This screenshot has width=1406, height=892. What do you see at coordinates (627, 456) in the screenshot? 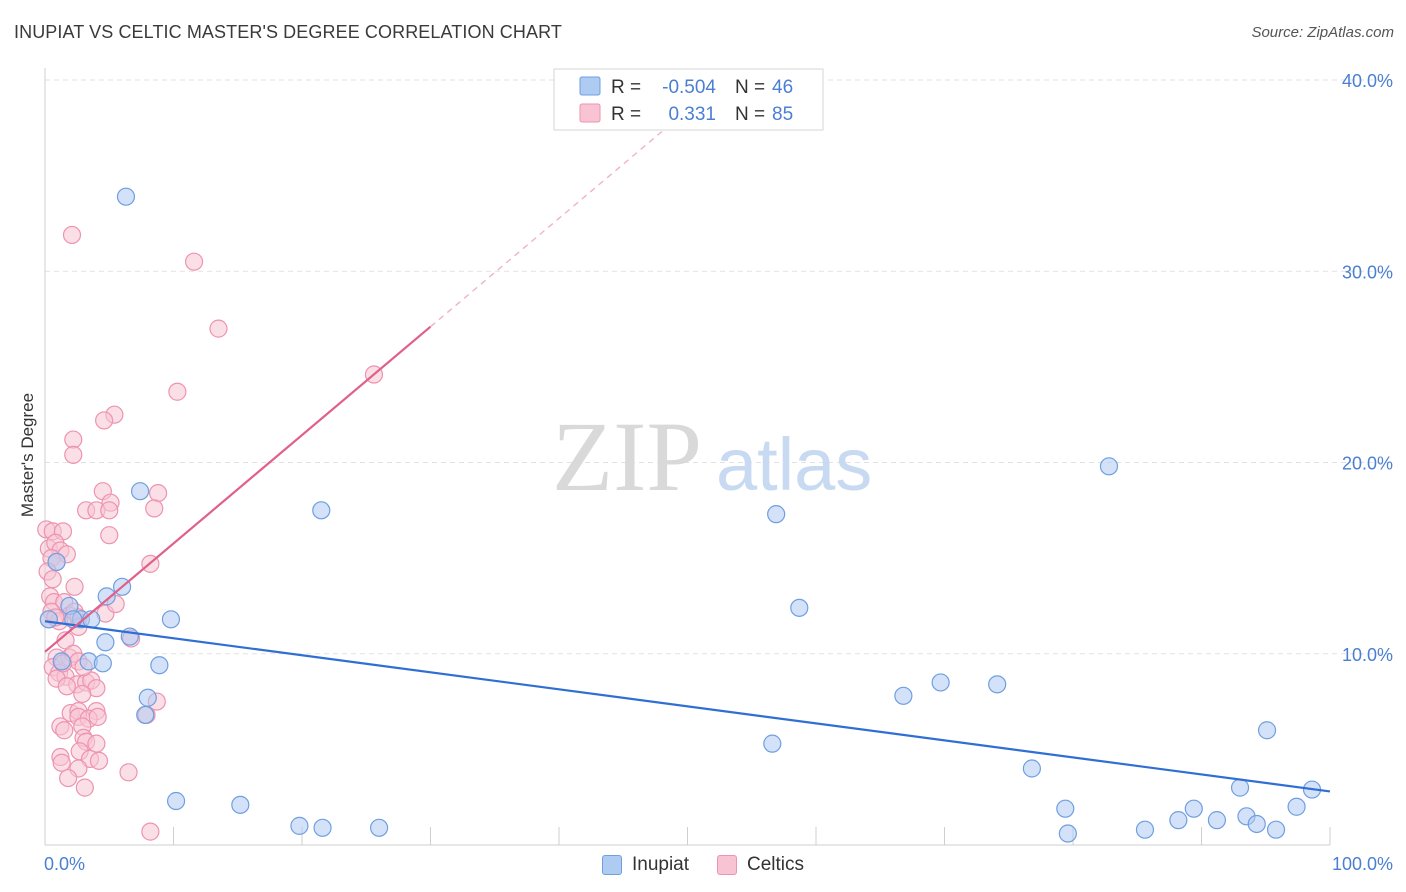
I see `watermark-zip: ZIP` at bounding box center [627, 456].